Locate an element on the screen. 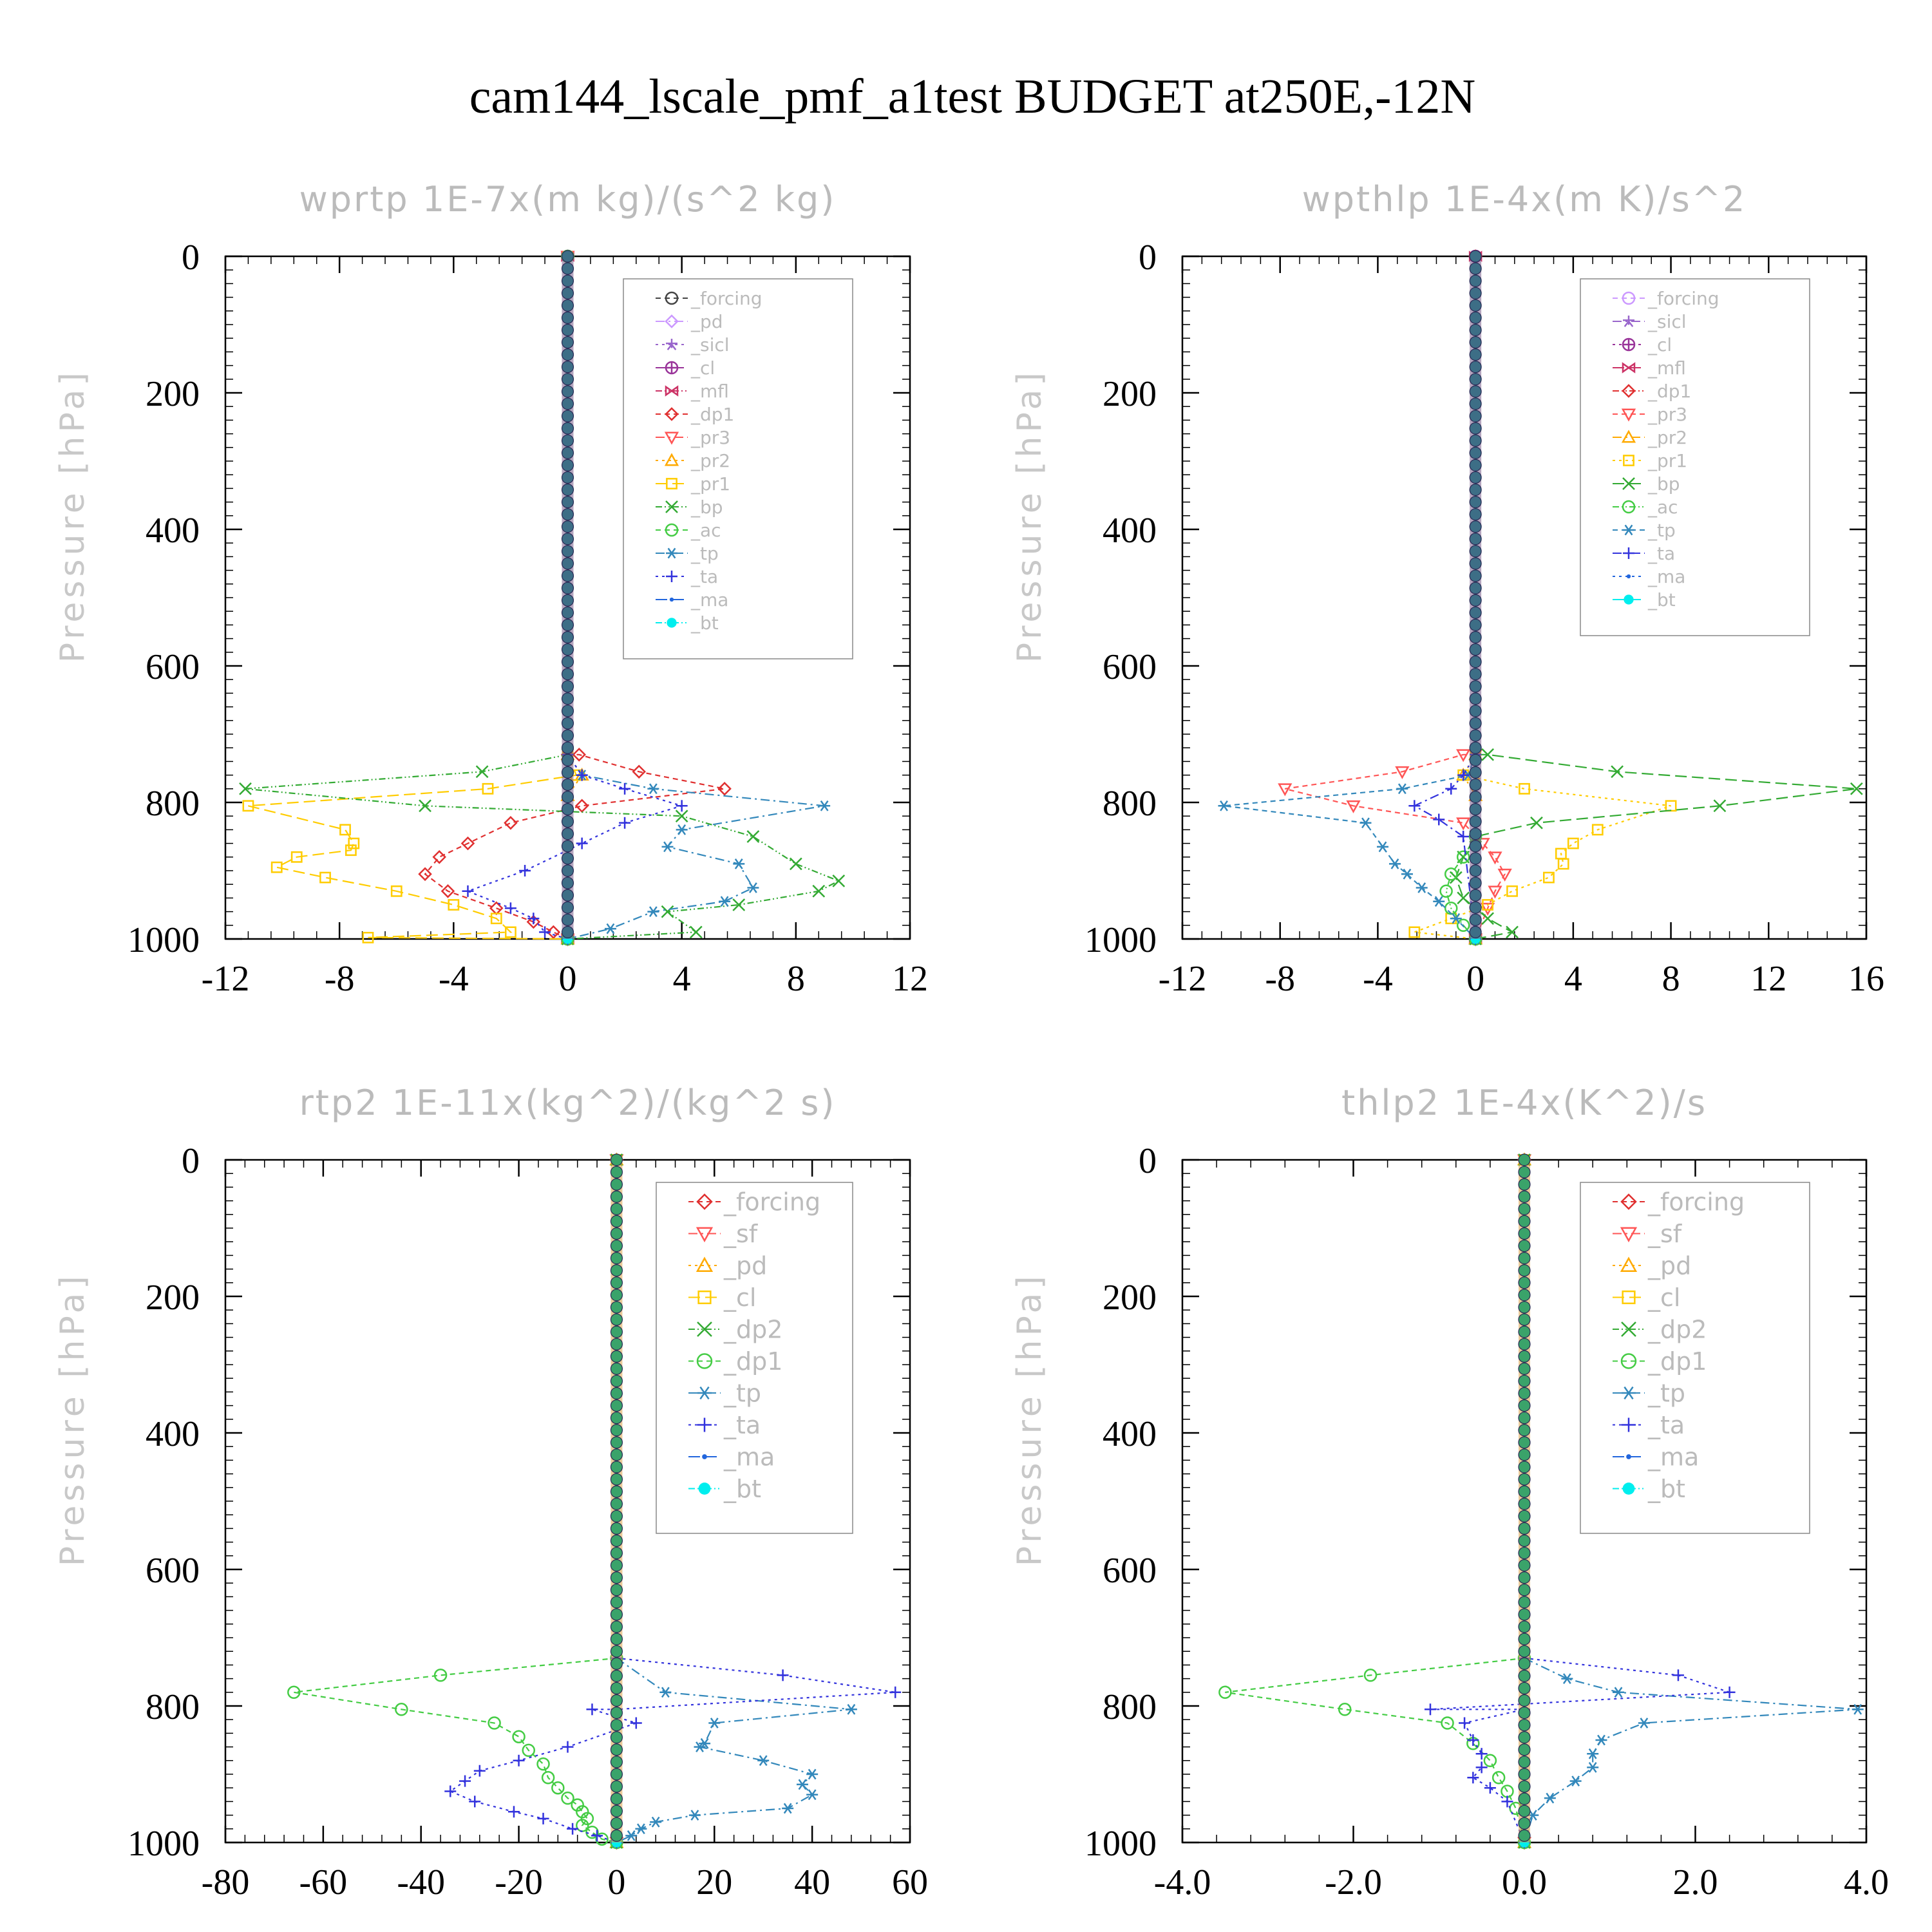 The image size is (1932, 1932). legend-item: _forcing is located at coordinates (1679, 1202).